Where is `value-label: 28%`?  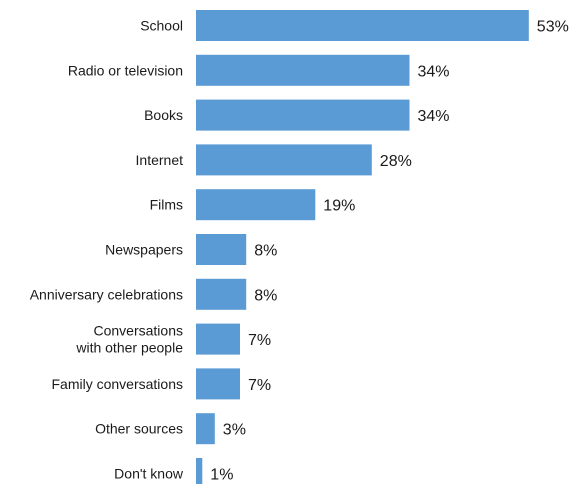
value-label: 28% is located at coordinates (396, 161).